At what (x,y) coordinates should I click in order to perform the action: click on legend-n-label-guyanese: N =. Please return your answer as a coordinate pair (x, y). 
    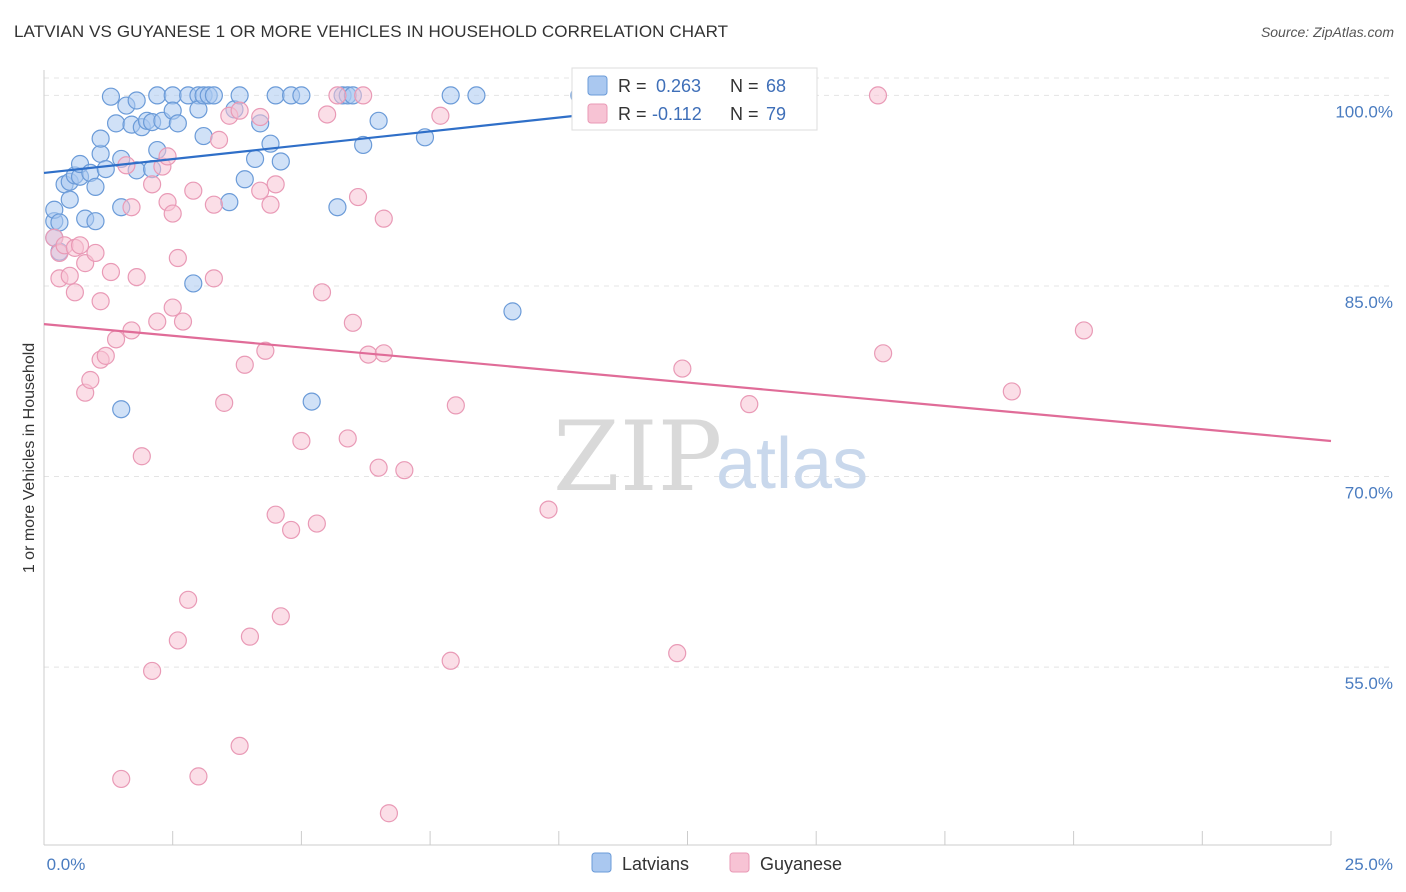
    Looking at the image, I should click on (744, 114).